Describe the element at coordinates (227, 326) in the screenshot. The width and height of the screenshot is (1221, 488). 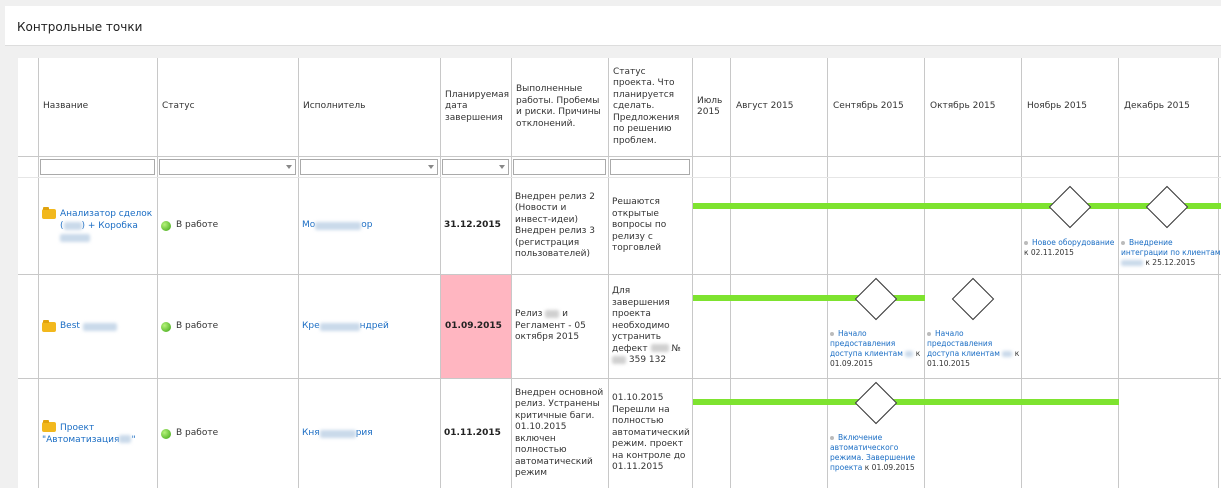
I see `table-row-2-status: В работе` at that location.